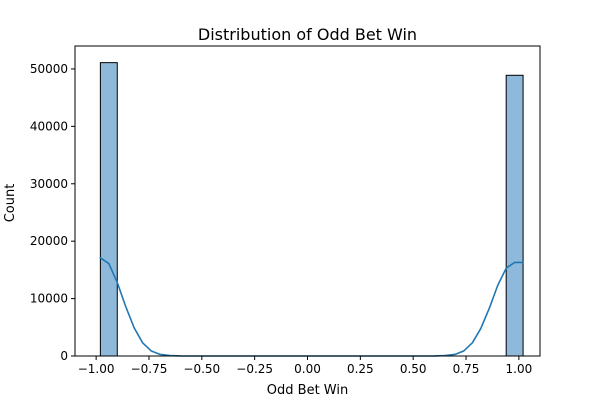  I want to click on x-tick-label: −0.75, so click(149, 369).